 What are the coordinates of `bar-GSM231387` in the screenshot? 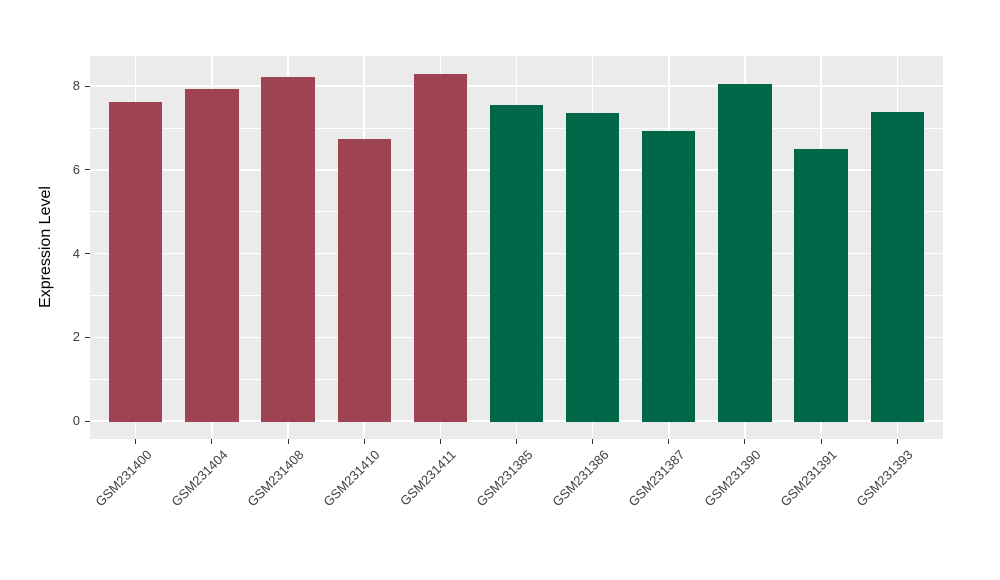 It's located at (669, 276).